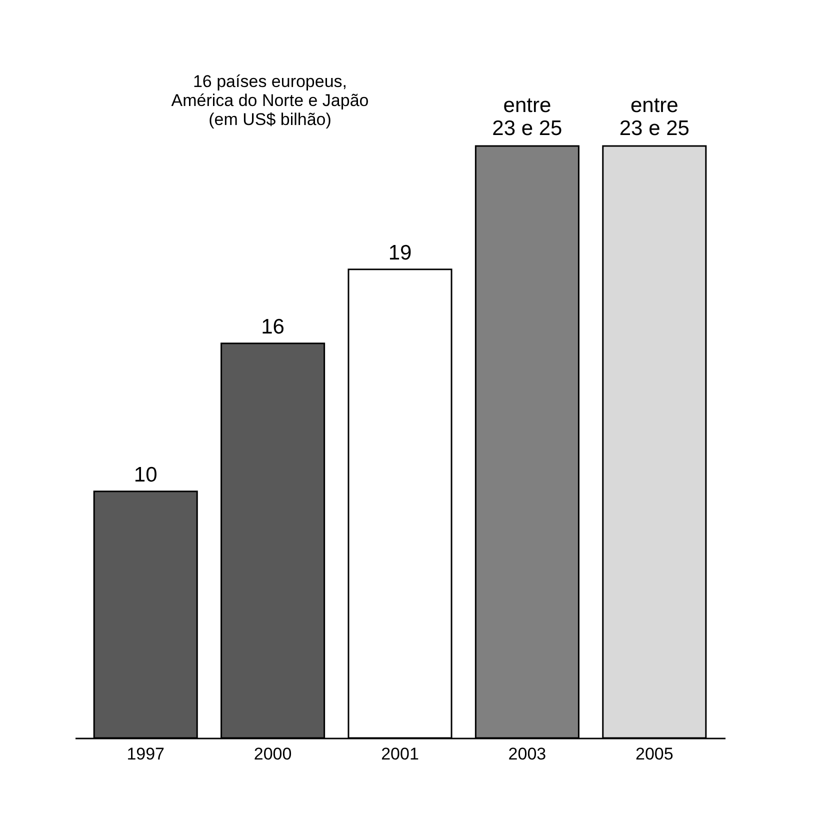 The width and height of the screenshot is (830, 821). Describe the element at coordinates (527, 754) in the screenshot. I see `x-tick-label: 2003` at that location.